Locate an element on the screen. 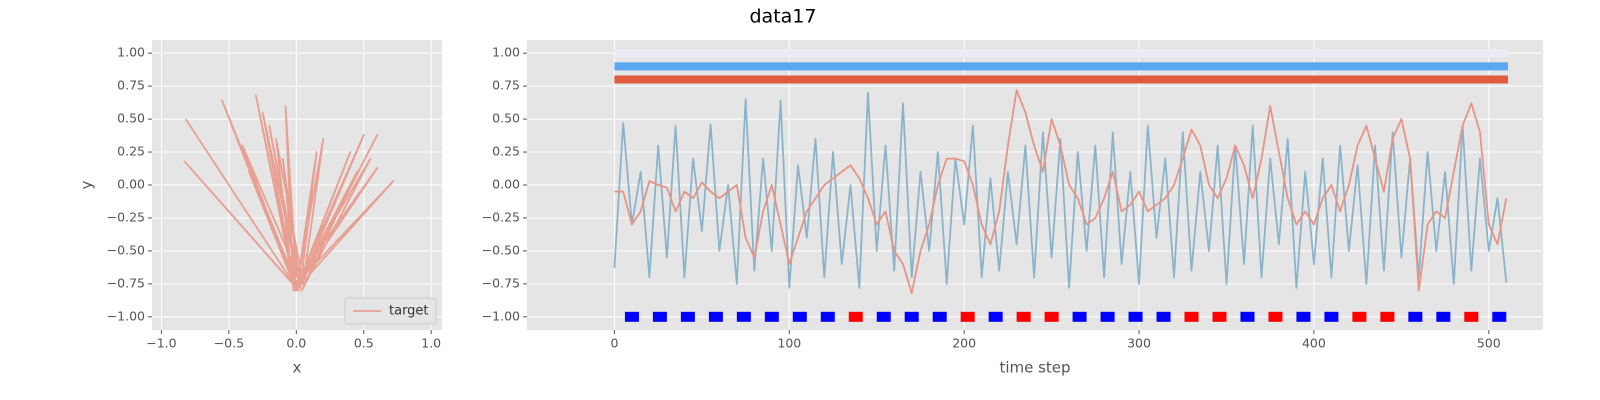  legend-label: target is located at coordinates (409, 311).